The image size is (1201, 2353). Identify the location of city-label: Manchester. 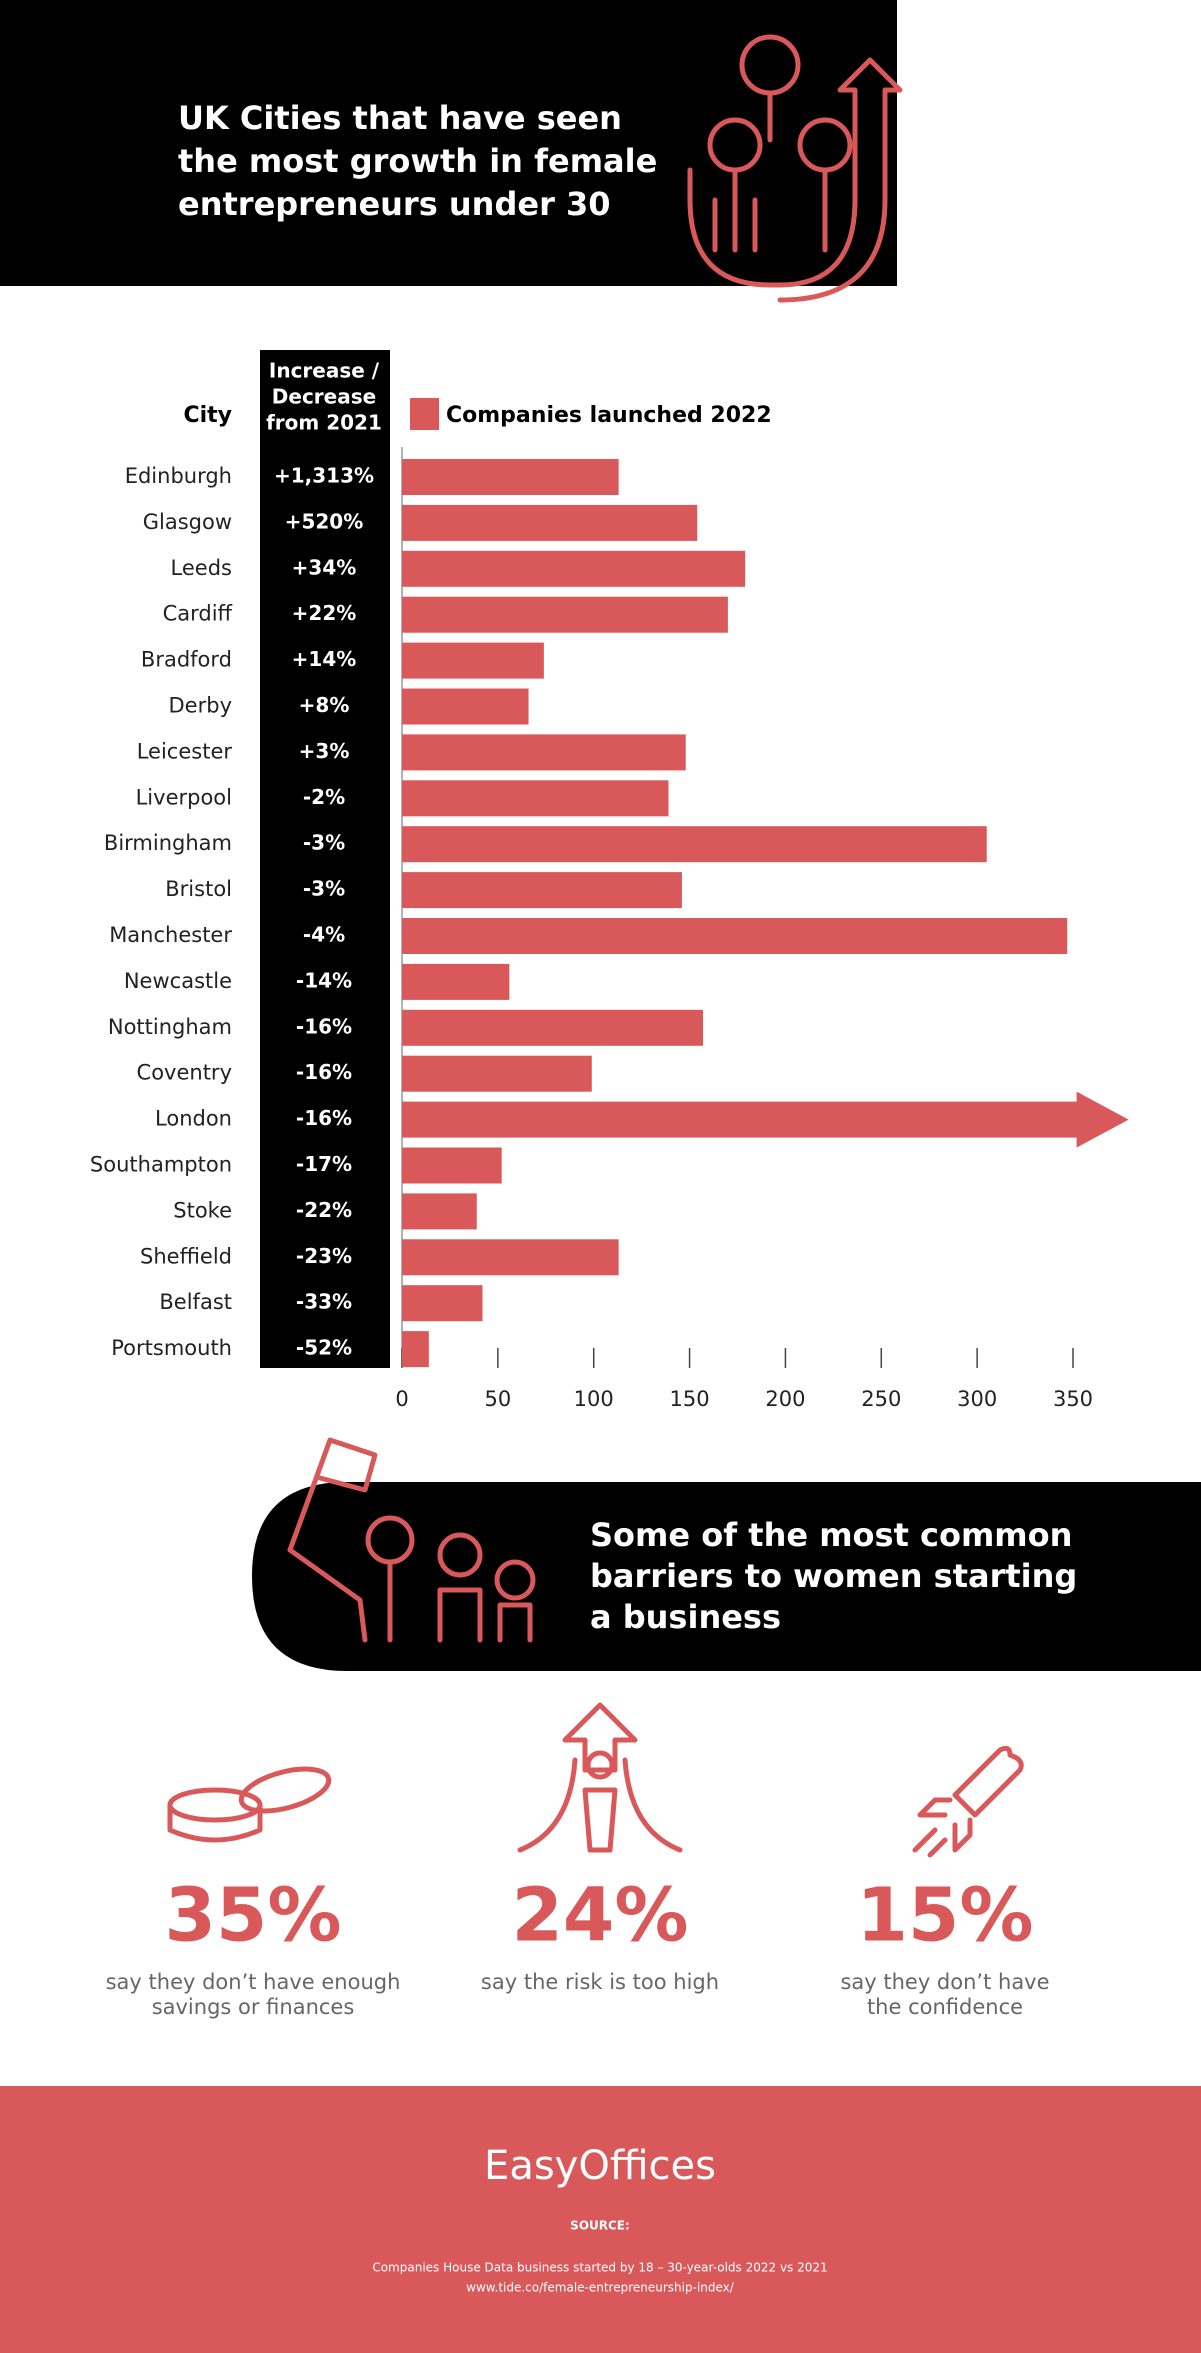
(170, 935).